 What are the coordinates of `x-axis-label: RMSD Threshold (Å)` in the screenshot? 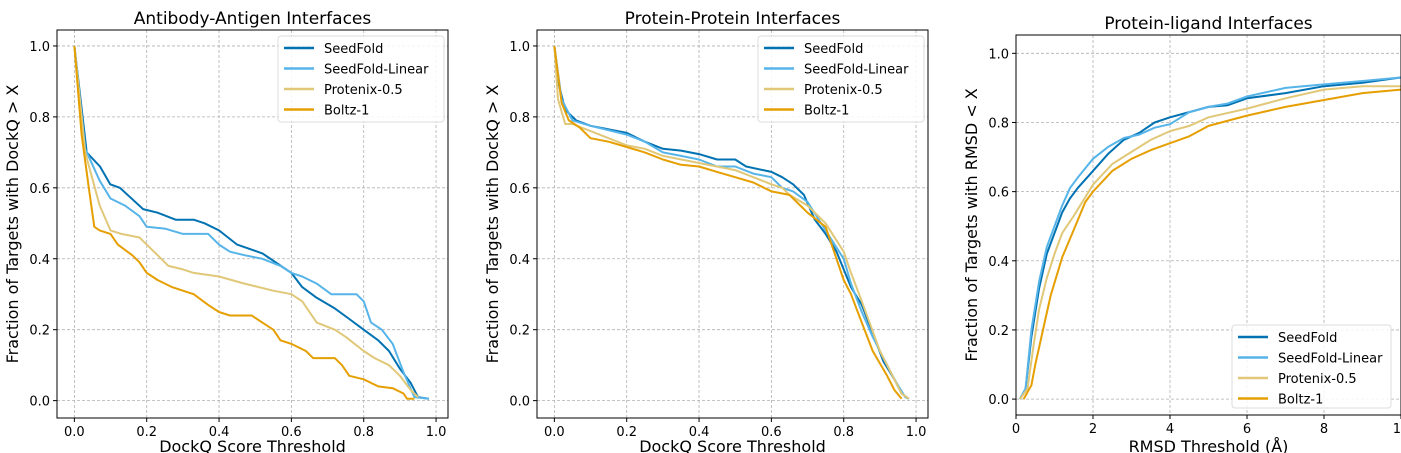 It's located at (1209, 445).